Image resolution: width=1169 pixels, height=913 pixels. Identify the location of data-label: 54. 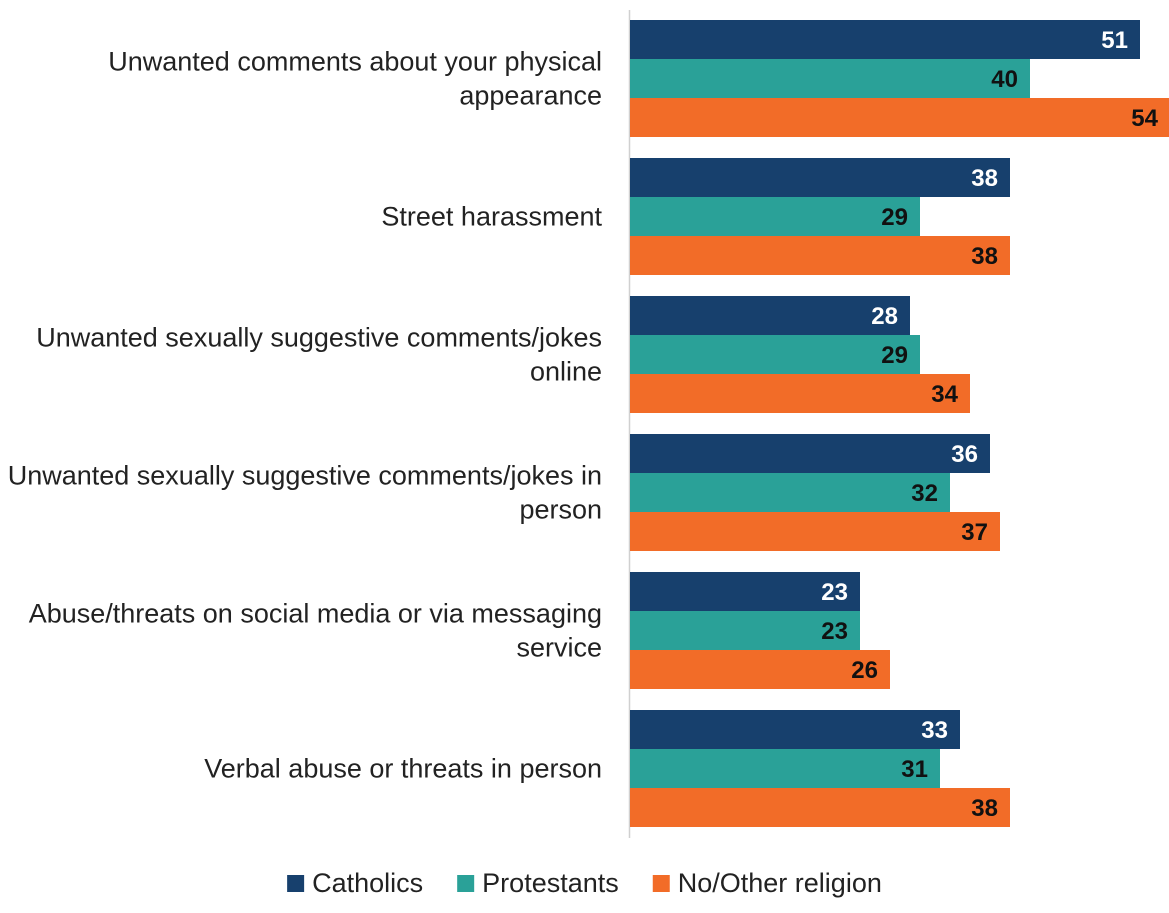
(1144, 118).